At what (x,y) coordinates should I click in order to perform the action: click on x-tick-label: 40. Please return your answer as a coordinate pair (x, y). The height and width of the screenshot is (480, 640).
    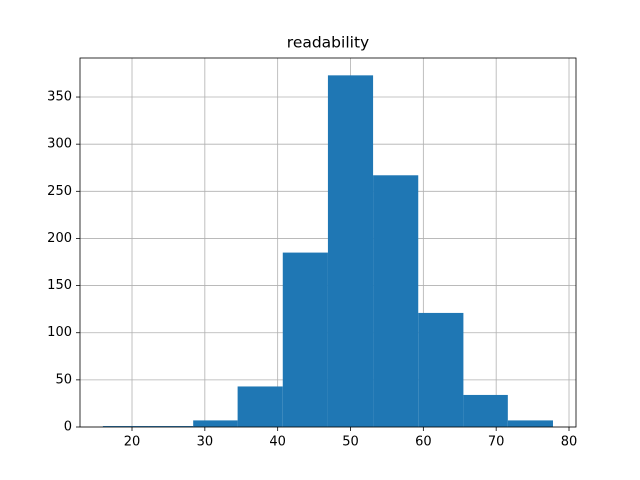
    Looking at the image, I should click on (277, 442).